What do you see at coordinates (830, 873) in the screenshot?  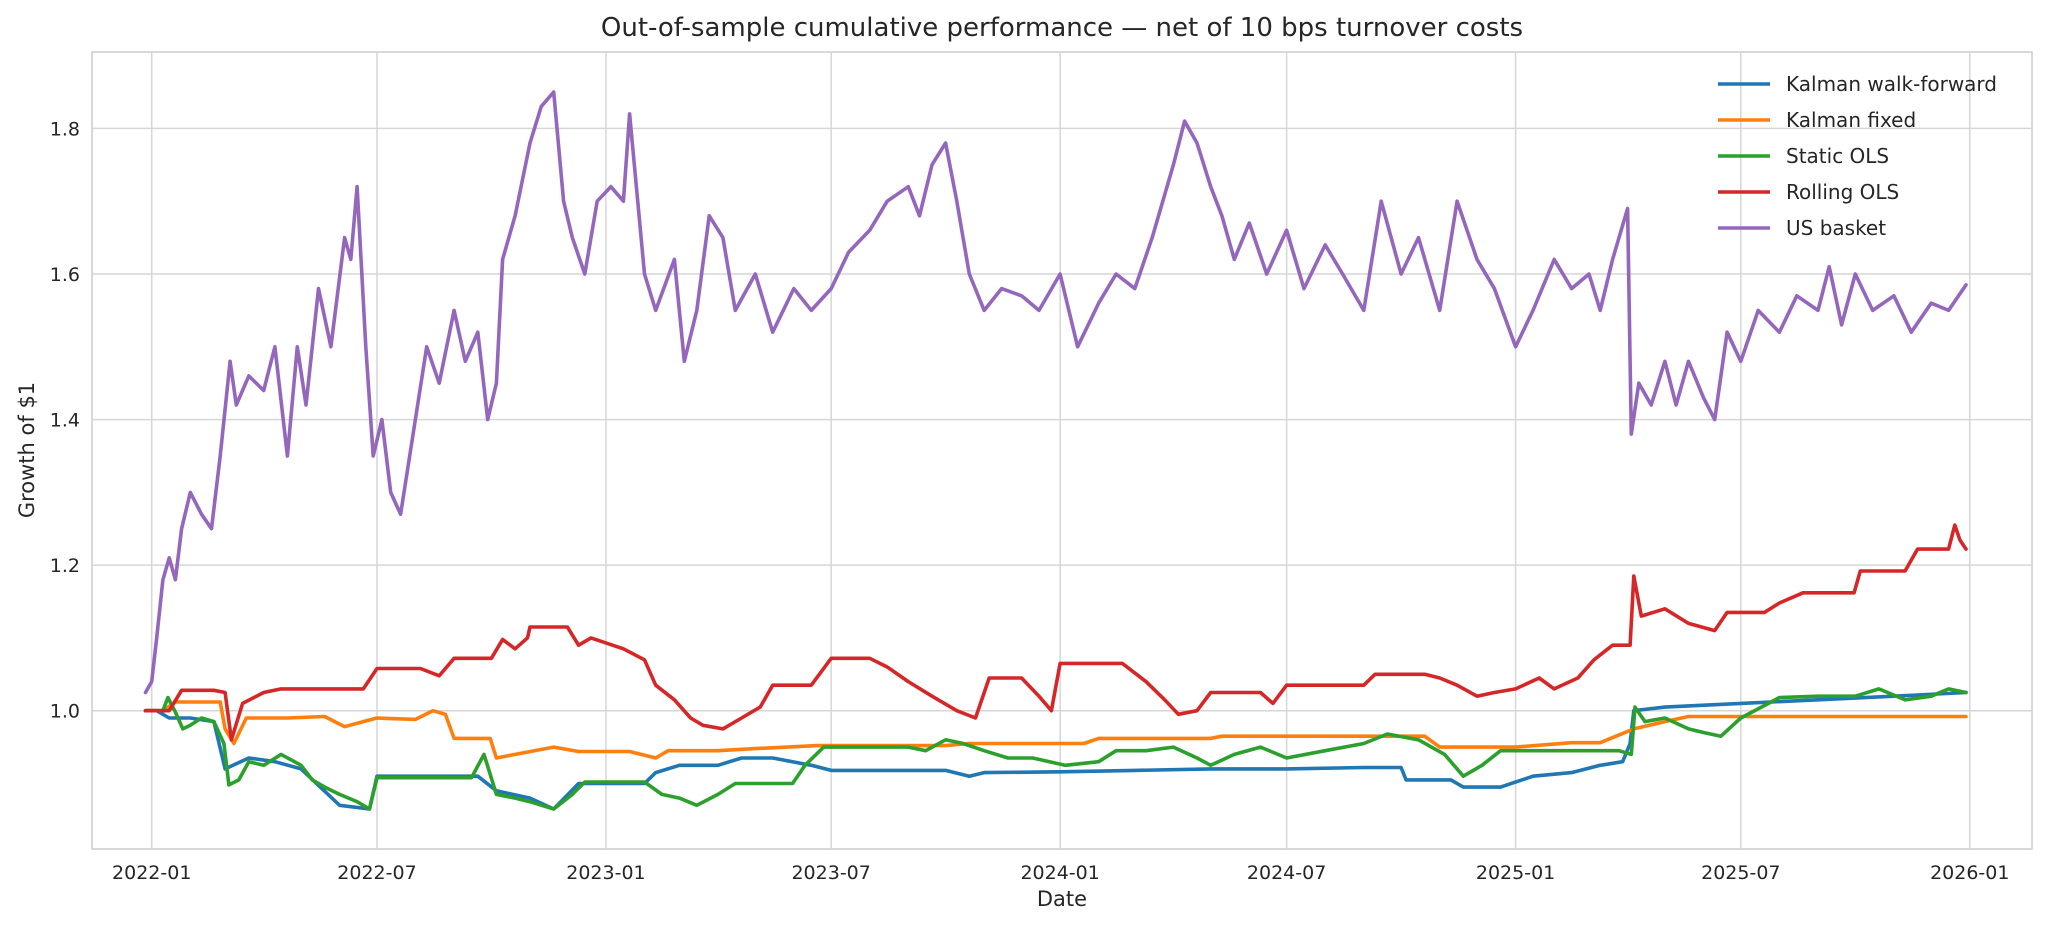 I see `x-tick-label: 2023-07` at bounding box center [830, 873].